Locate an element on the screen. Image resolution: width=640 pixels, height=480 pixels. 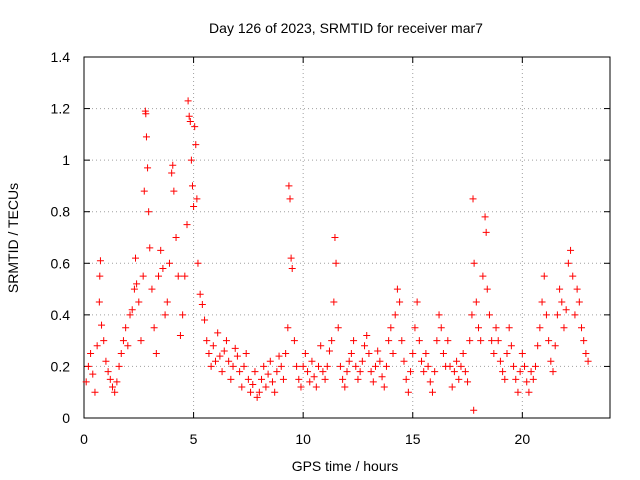
y-tick-label: 0.8 is located at coordinates (61, 212).